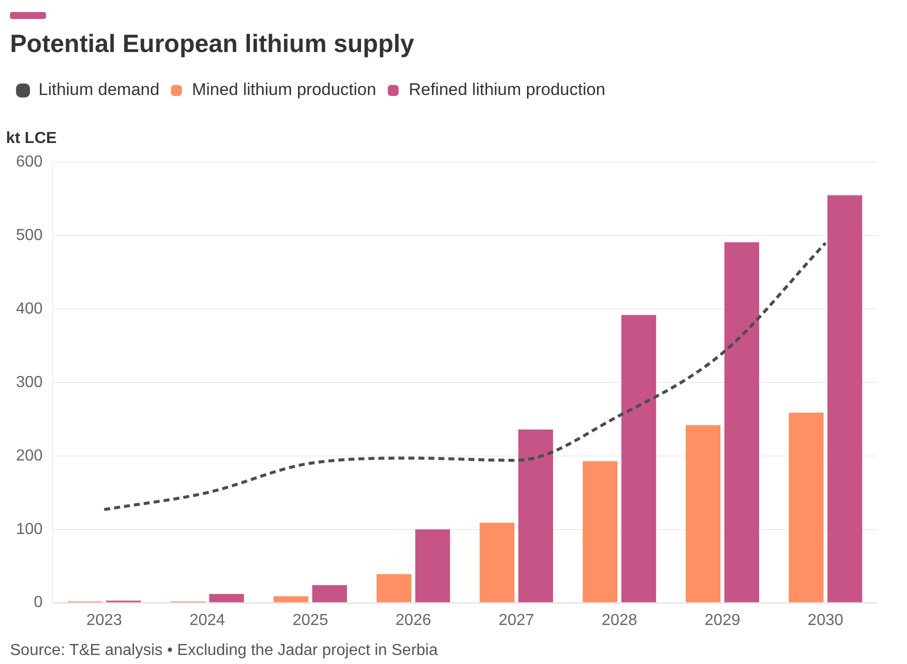  What do you see at coordinates (29, 382) in the screenshot?
I see `y-tick-label: 300` at bounding box center [29, 382].